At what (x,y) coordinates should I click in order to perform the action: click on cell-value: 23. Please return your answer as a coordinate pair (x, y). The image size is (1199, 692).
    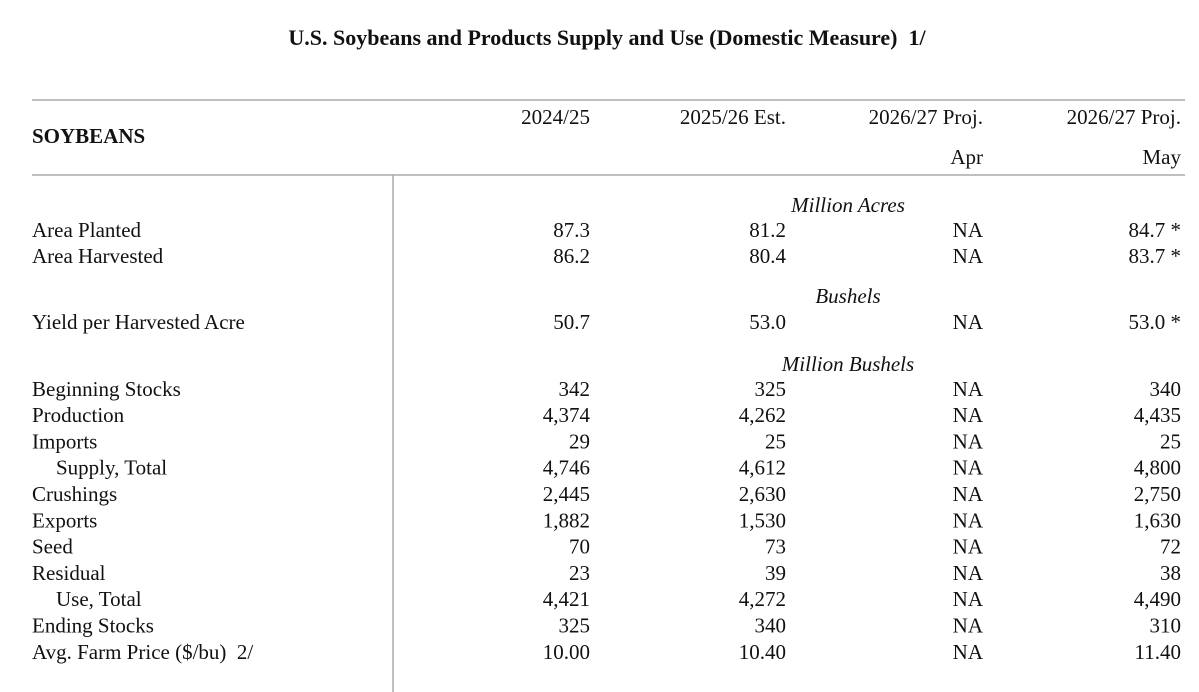
    Looking at the image, I should click on (579, 573).